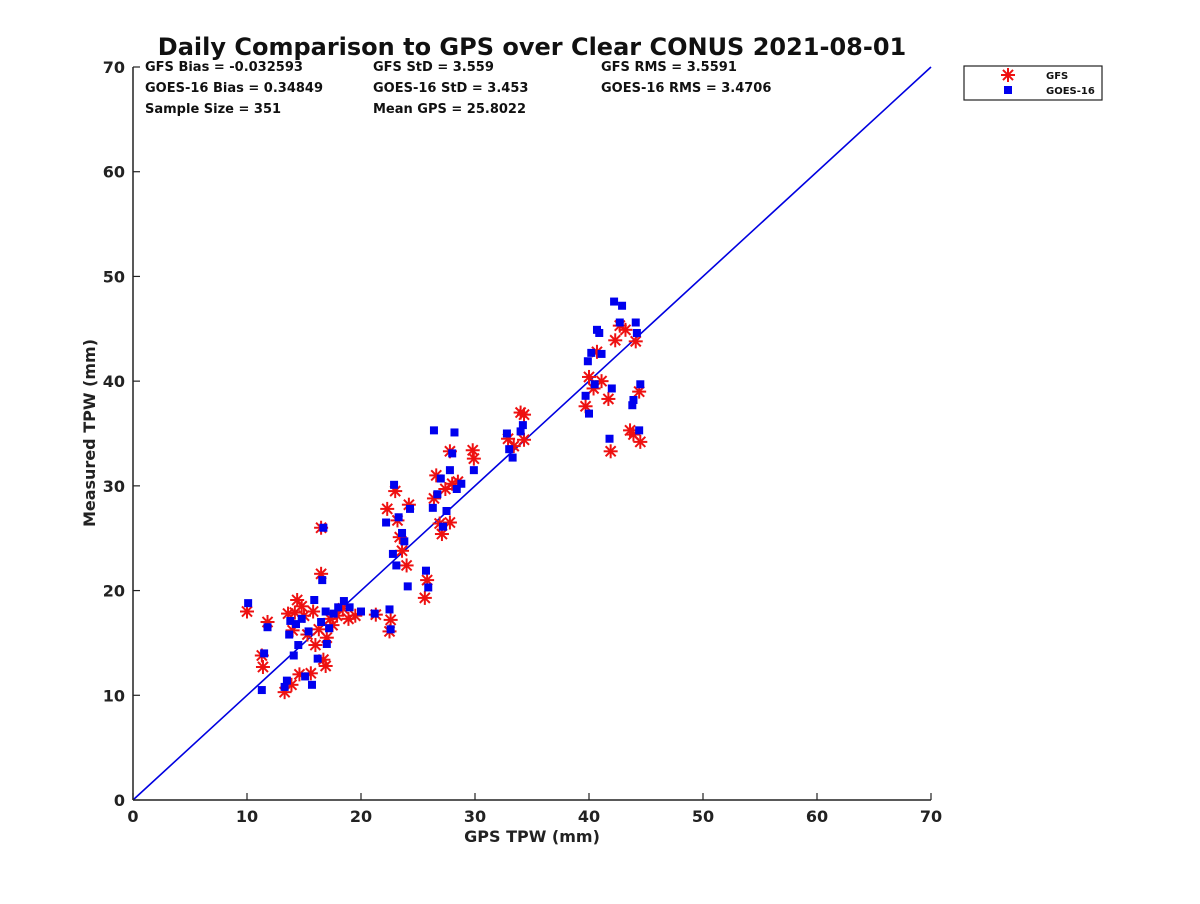 This screenshot has width=1200, height=904. What do you see at coordinates (114, 591) in the screenshot?
I see `y-tick-label: 20` at bounding box center [114, 591].